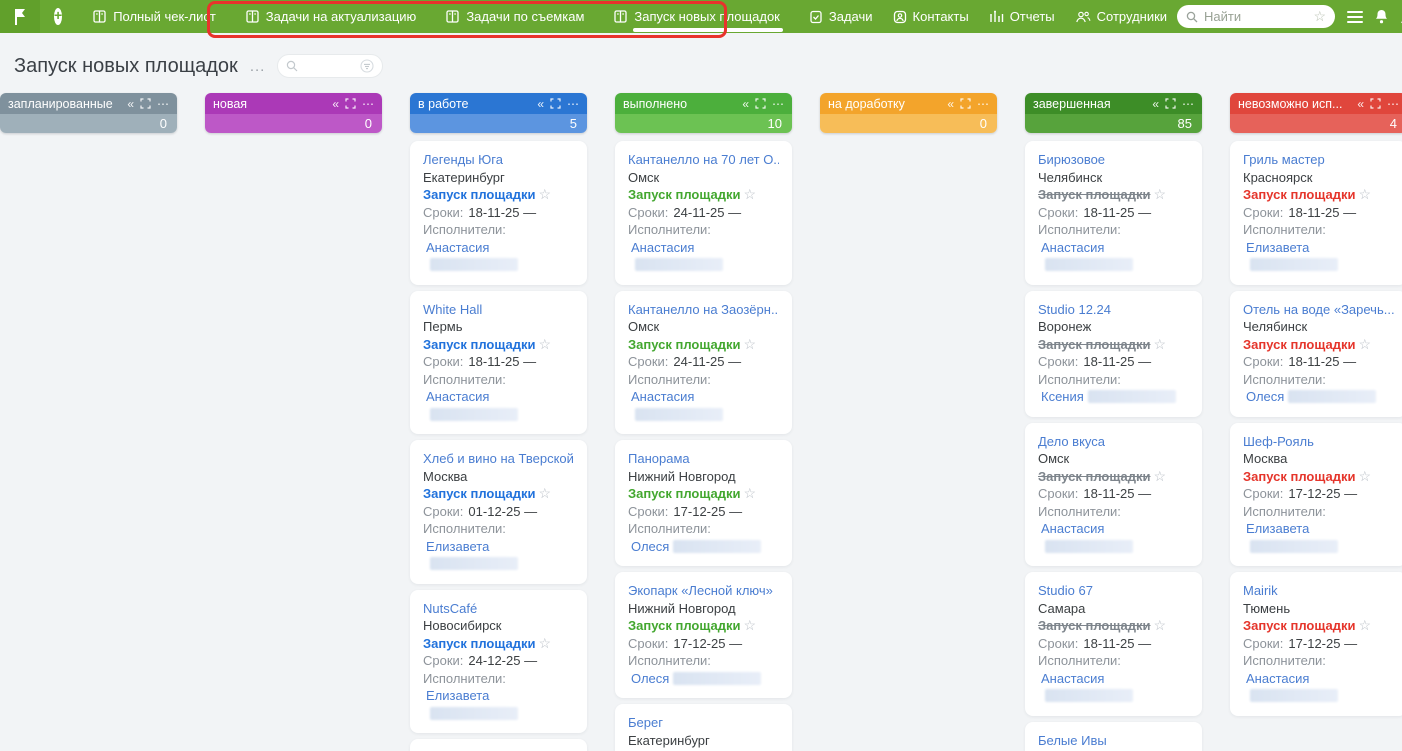 This screenshot has width=1402, height=751. Describe the element at coordinates (700, 590) in the screenshot. I see `card-title-link: Экопарк «Лесной ключ»` at that location.